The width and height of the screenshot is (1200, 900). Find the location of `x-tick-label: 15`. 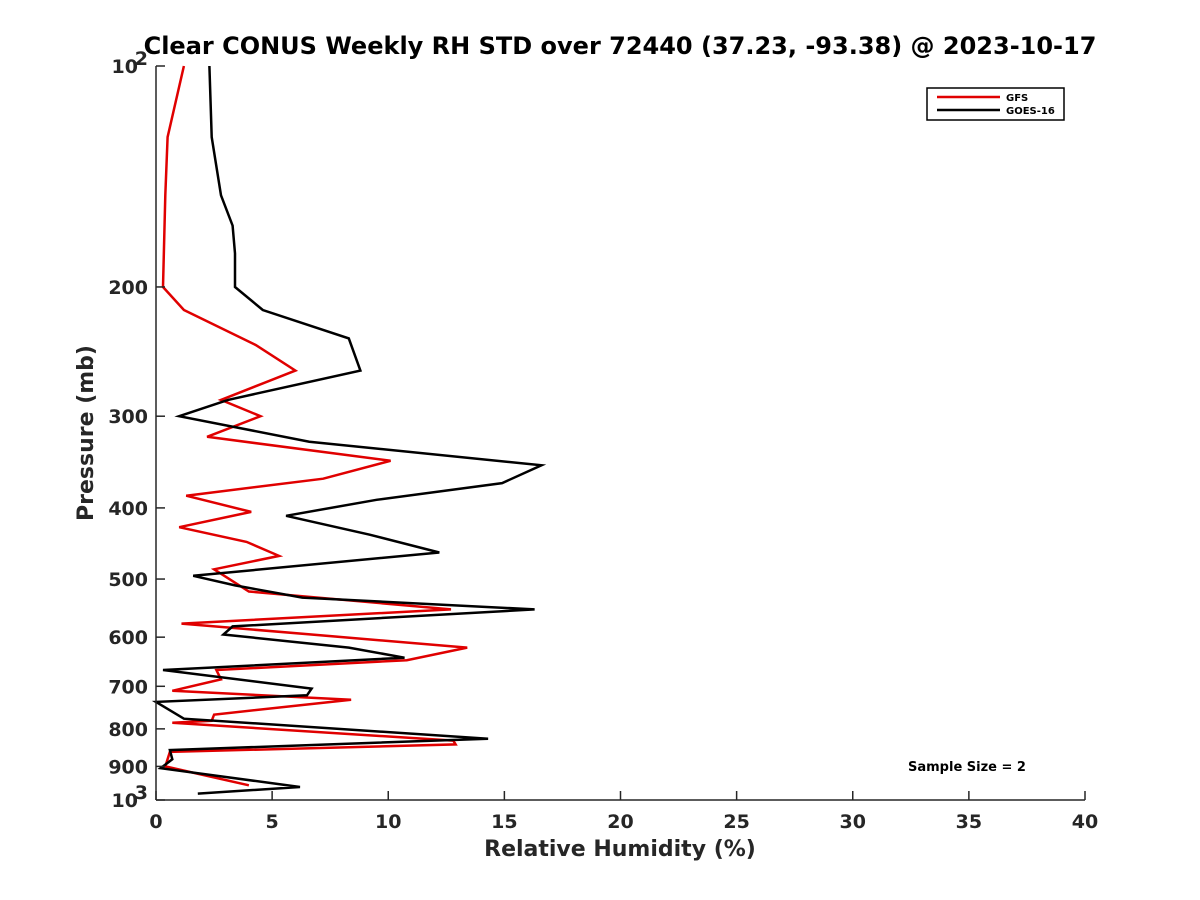

x-tick-label: 15 is located at coordinates (504, 822).